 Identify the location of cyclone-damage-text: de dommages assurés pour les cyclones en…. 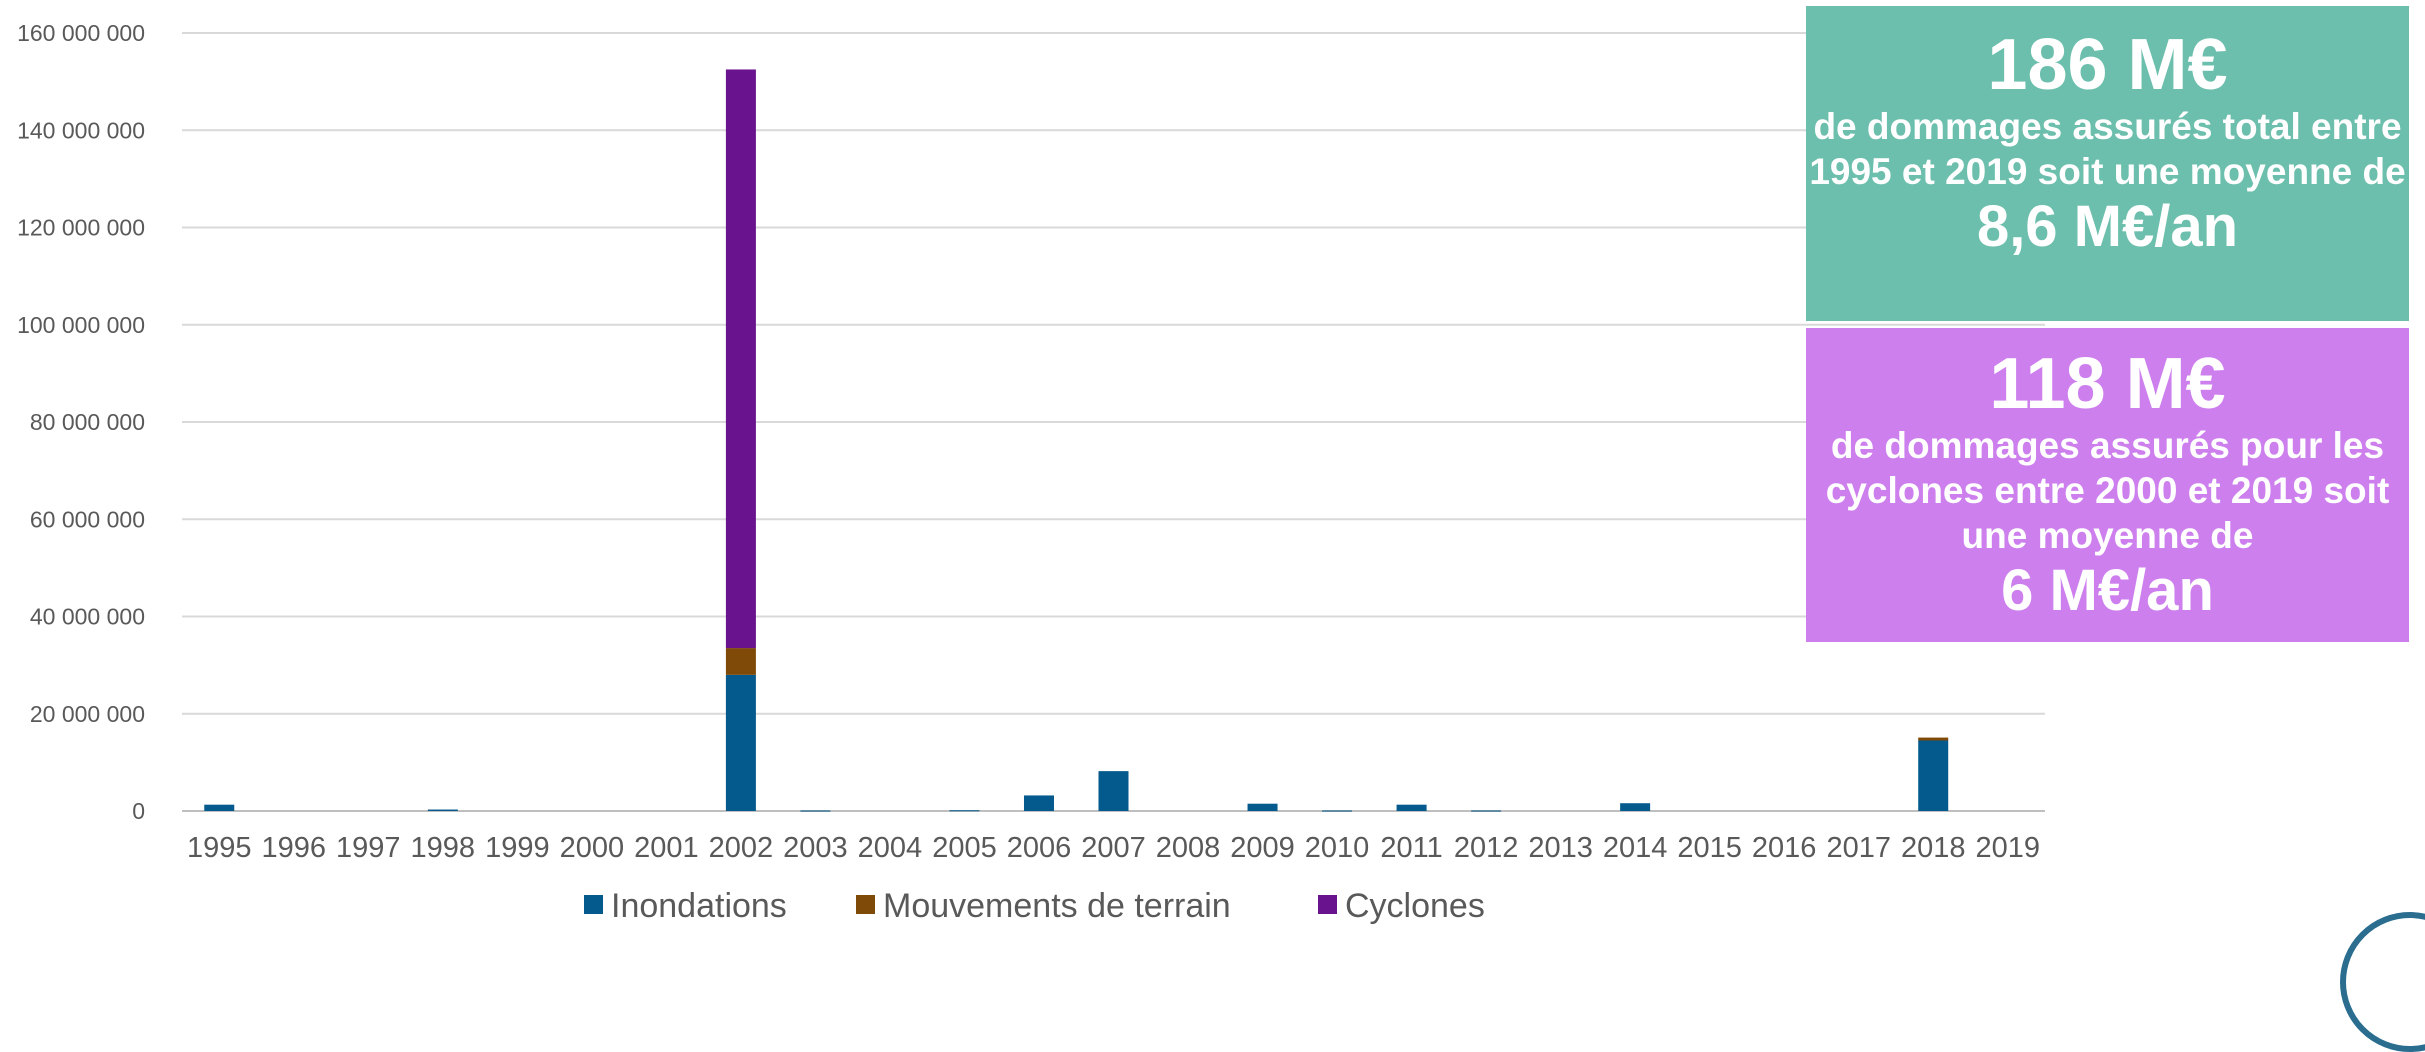
(2107, 490).